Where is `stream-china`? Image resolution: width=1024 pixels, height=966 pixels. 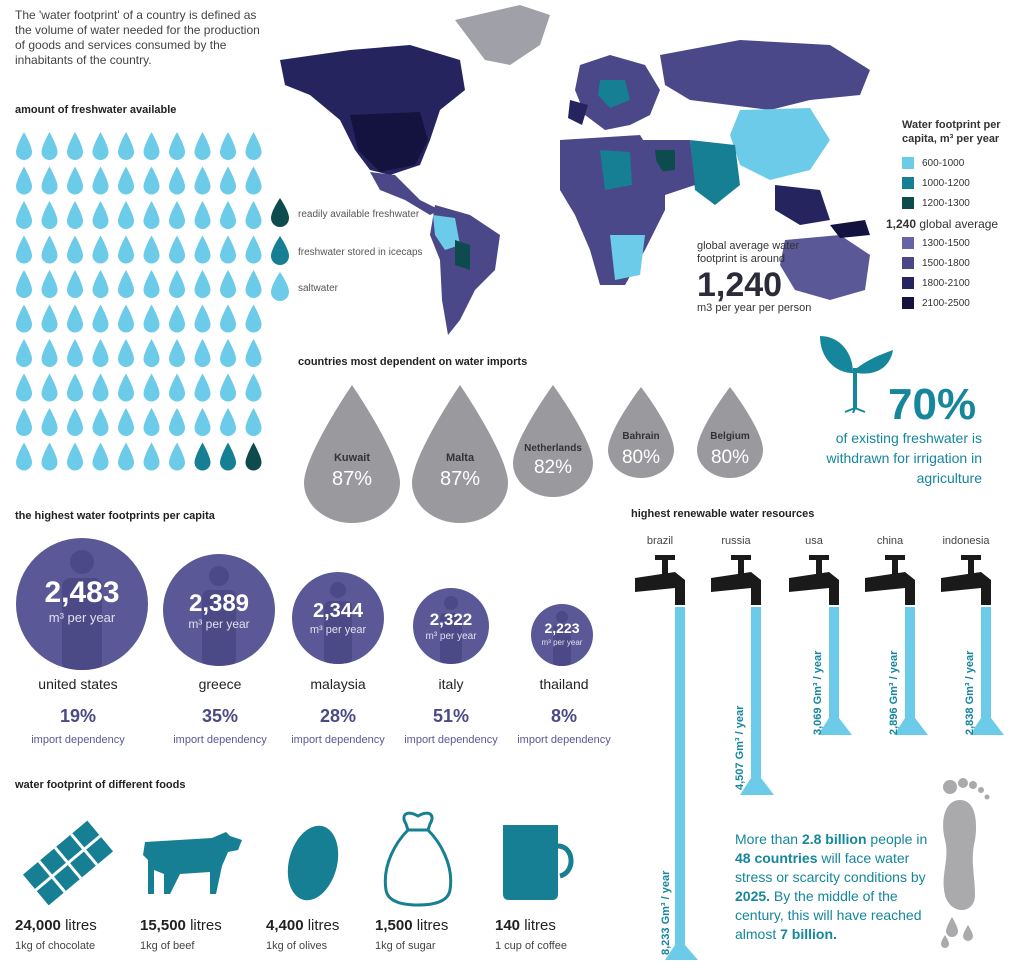
stream-china is located at coordinates (910, 667).